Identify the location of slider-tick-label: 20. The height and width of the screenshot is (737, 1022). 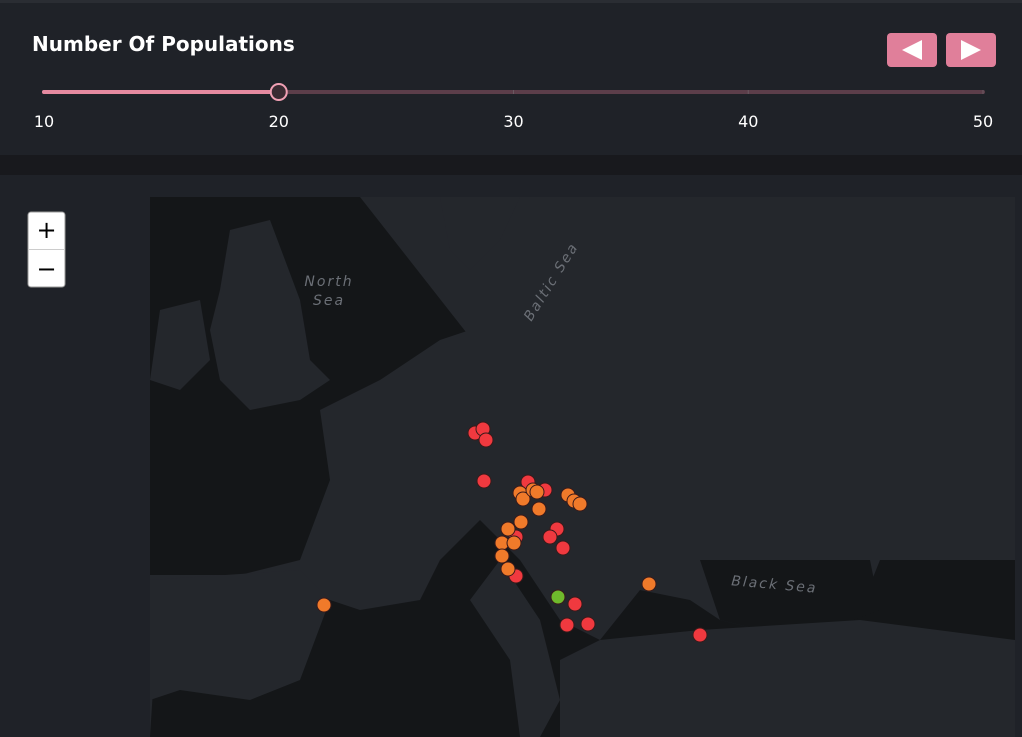
(279, 121).